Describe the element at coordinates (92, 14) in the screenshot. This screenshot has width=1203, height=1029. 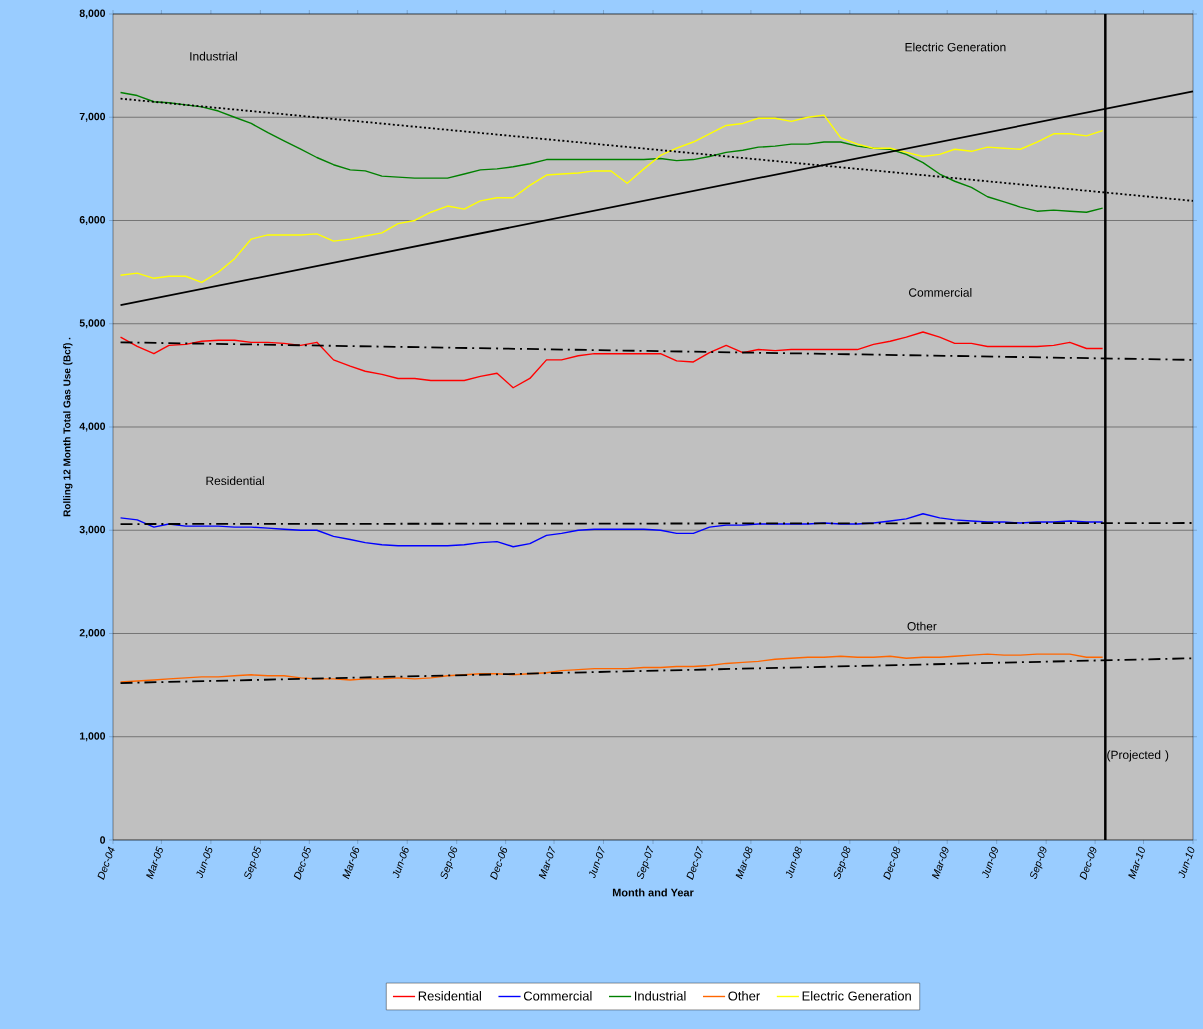
I see `y-tick-label: 8,000` at that location.